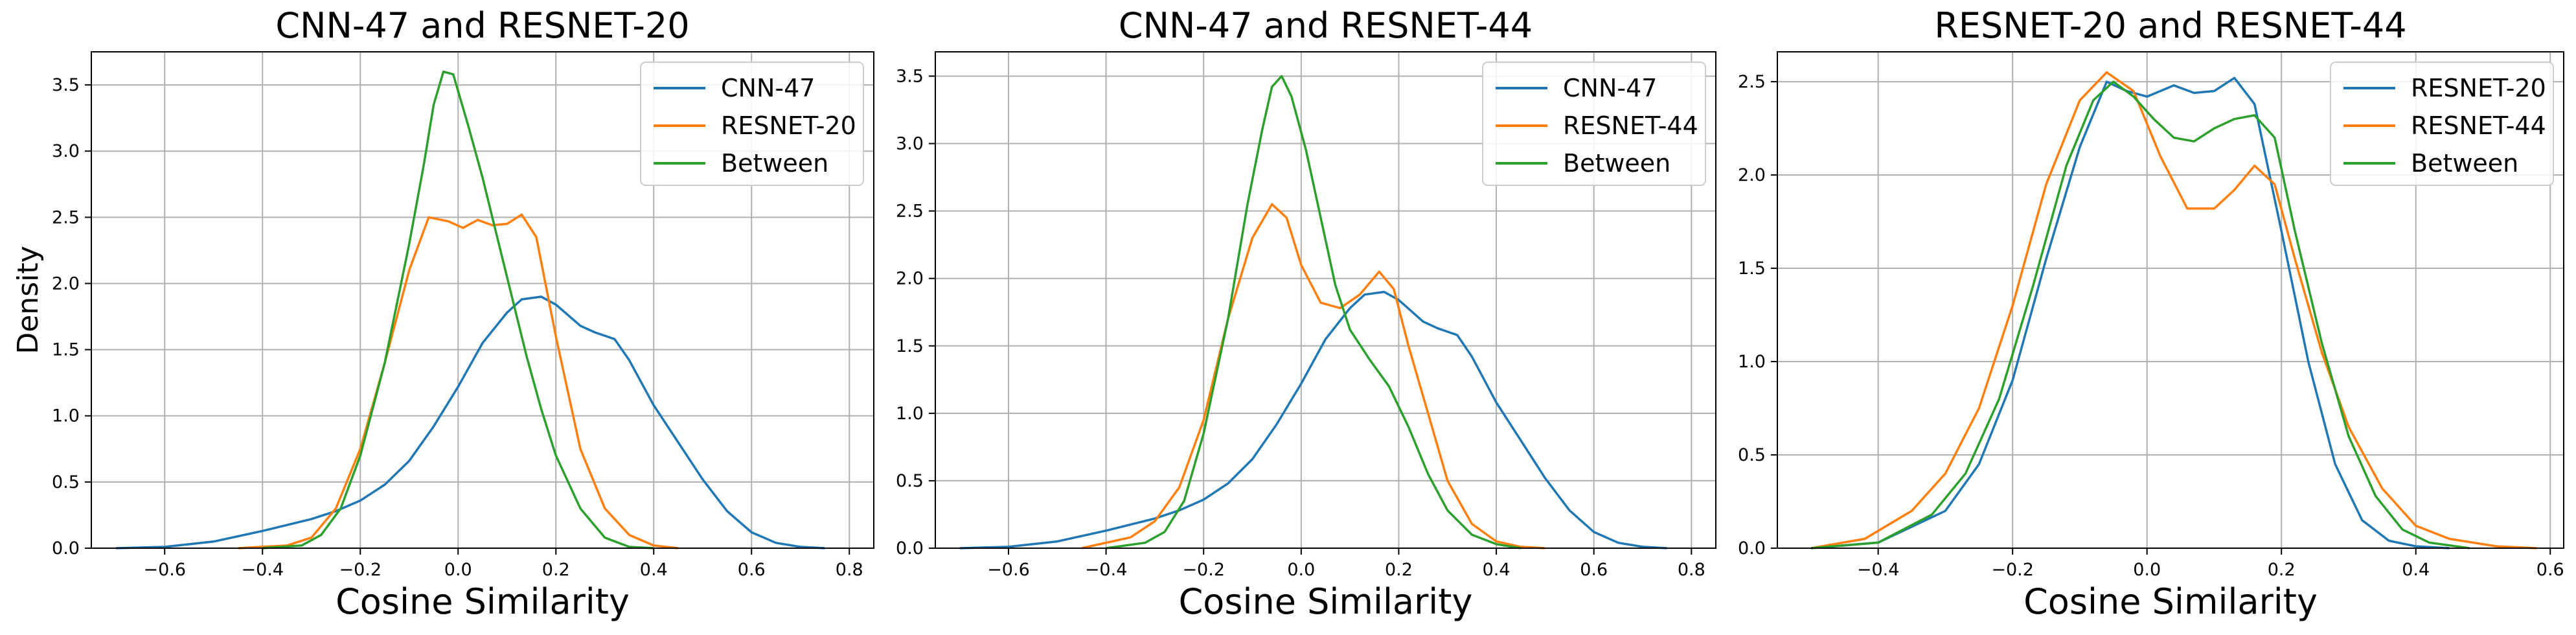  Describe the element at coordinates (1326, 25) in the screenshot. I see `chart-title: CNN-47 and RESNET-44` at that location.